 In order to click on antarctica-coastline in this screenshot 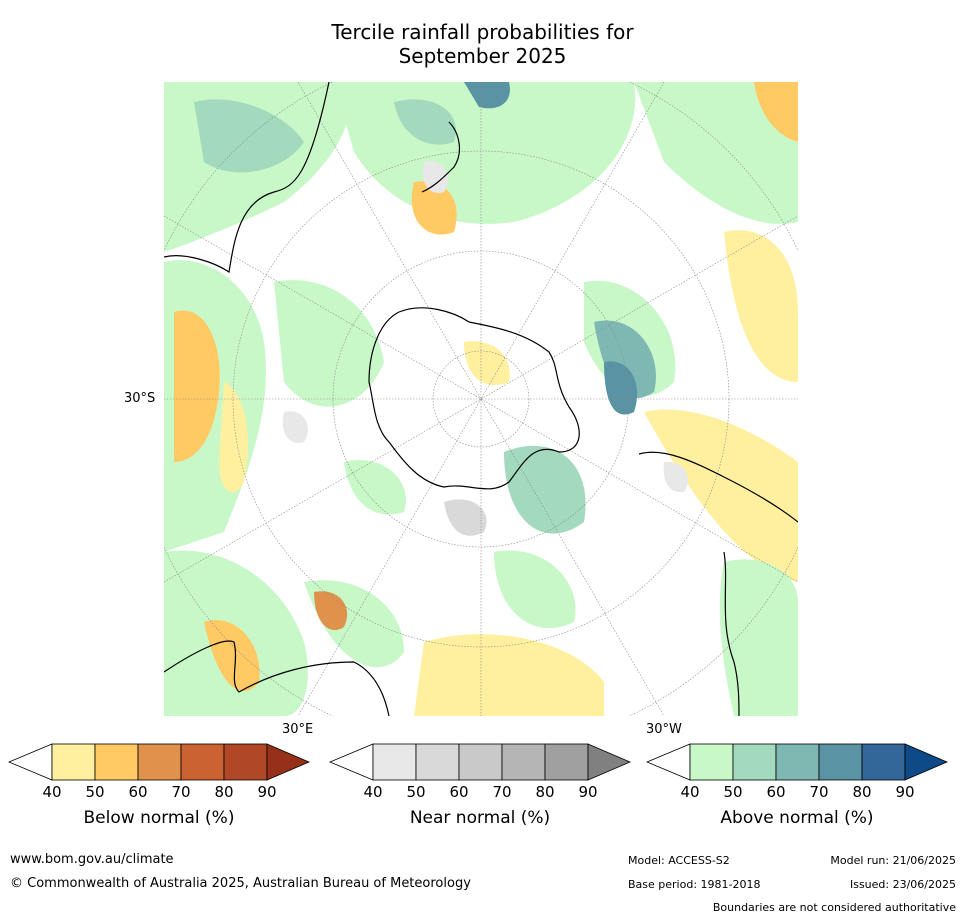, I will do `click(474, 398)`.